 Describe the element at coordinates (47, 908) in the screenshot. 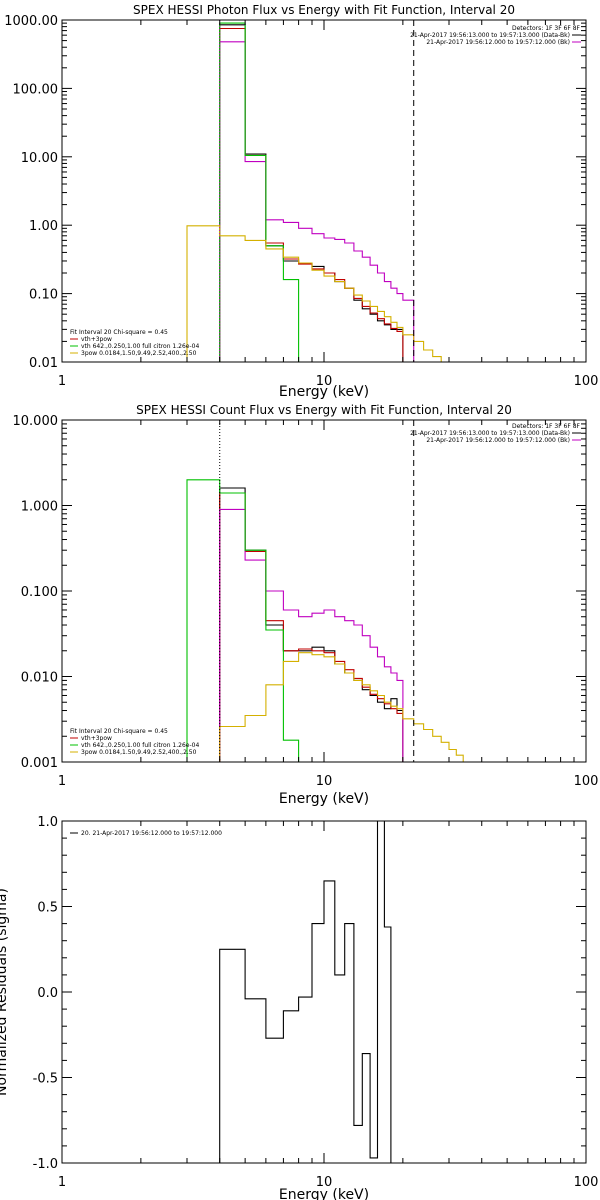

I see `y-tick-label: 0.5` at that location.